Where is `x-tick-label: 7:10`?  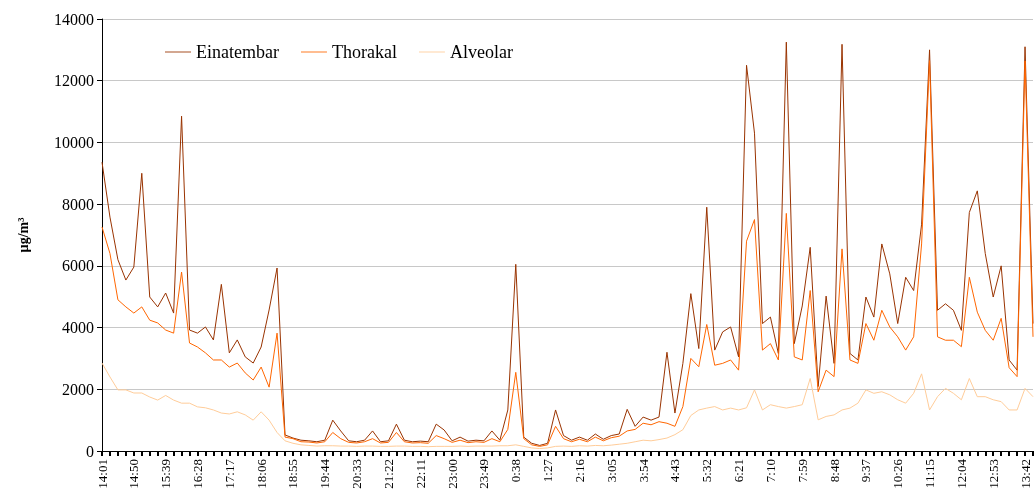 x-tick-label: 7:10 is located at coordinates (770, 471).